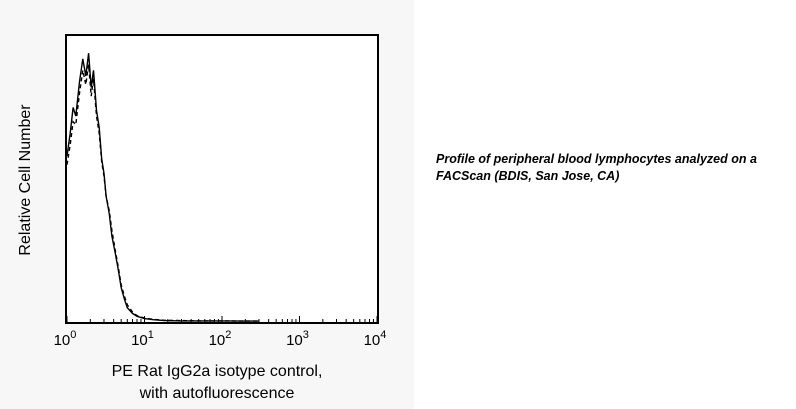 This screenshot has height=409, width=796. Describe the element at coordinates (297, 339) in the screenshot. I see `x-tick-label: 10³` at that location.